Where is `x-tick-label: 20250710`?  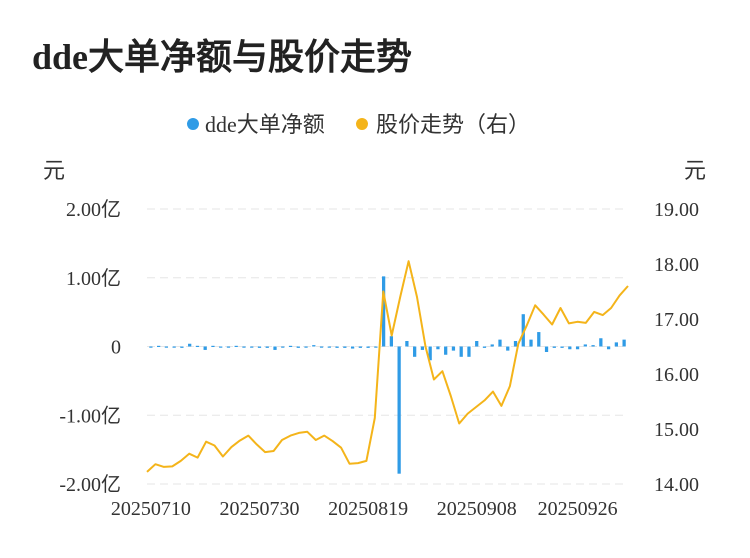 x-tick-label: 20250710 is located at coordinates (151, 509).